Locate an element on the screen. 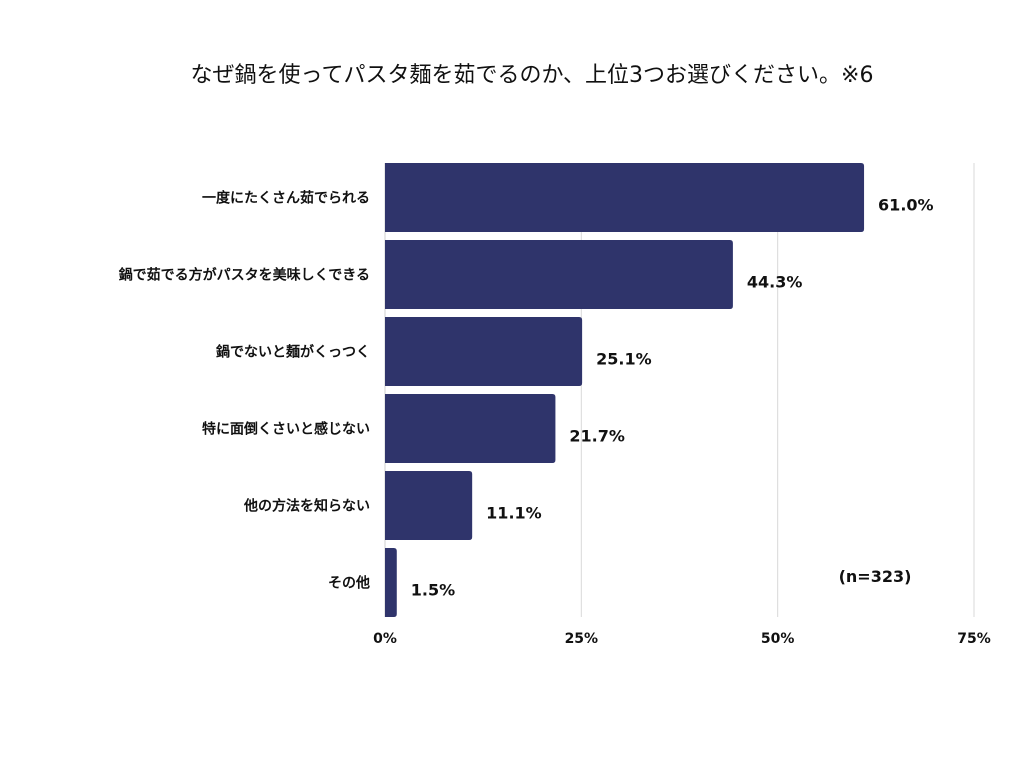 This screenshot has height=768, width=1024. x-tick-label: 25% is located at coordinates (582, 639).